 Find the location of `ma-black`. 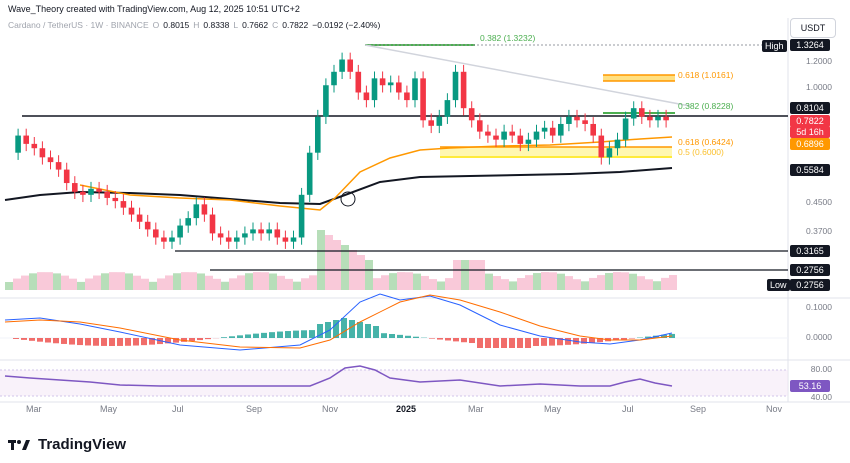

ma-black is located at coordinates (338, 186).